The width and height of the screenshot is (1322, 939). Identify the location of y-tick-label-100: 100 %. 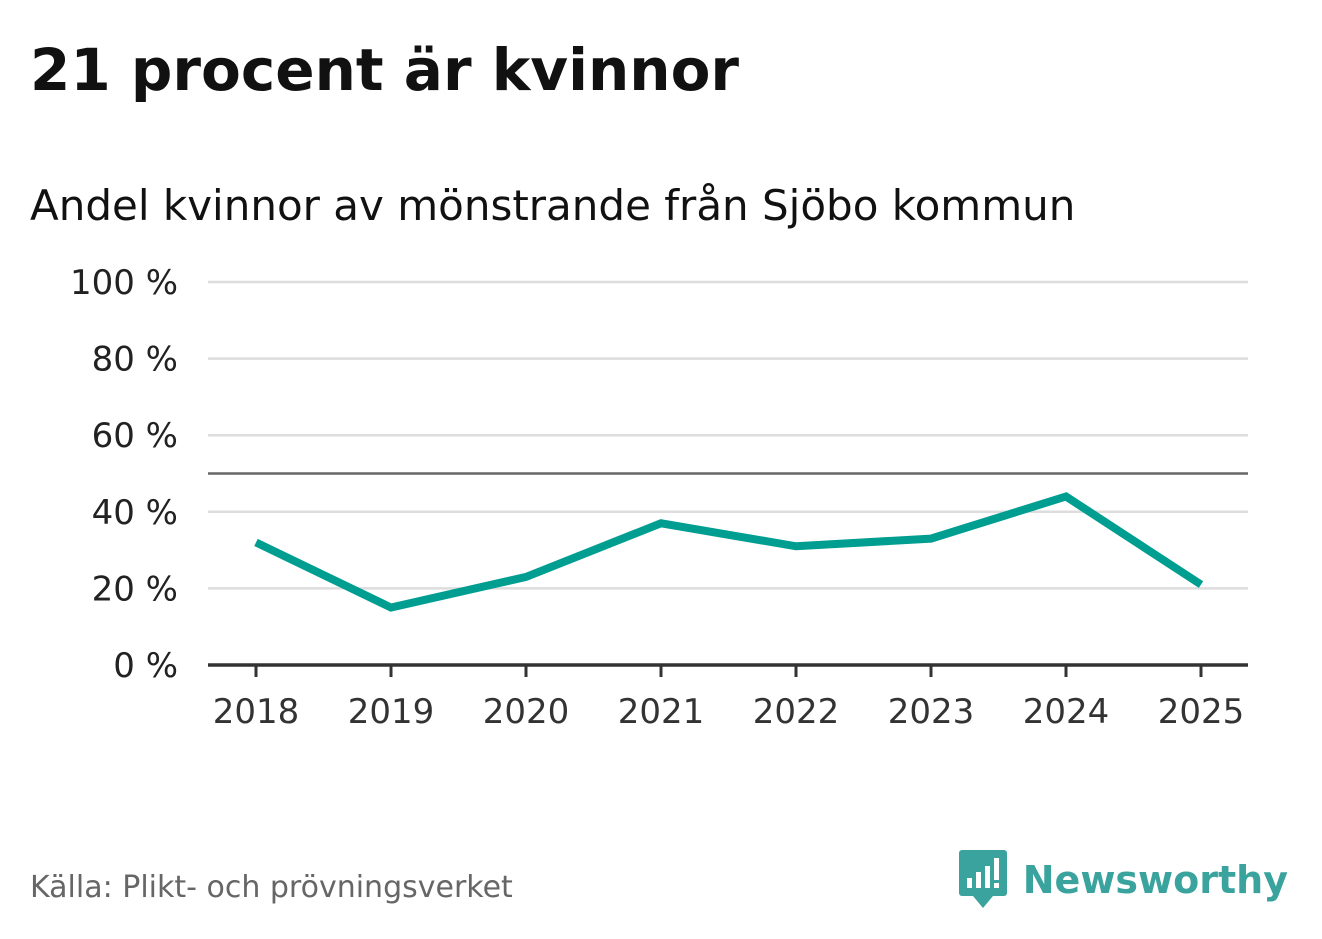
(124, 283).